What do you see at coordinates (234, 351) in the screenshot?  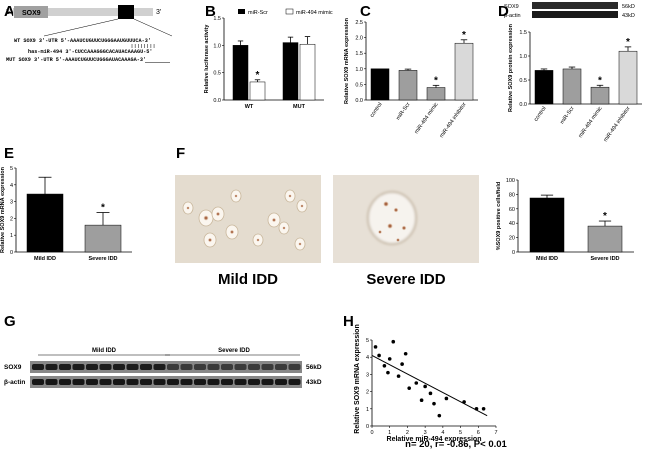 I see `blot-g-group-severe: Severe IDD` at bounding box center [234, 351].